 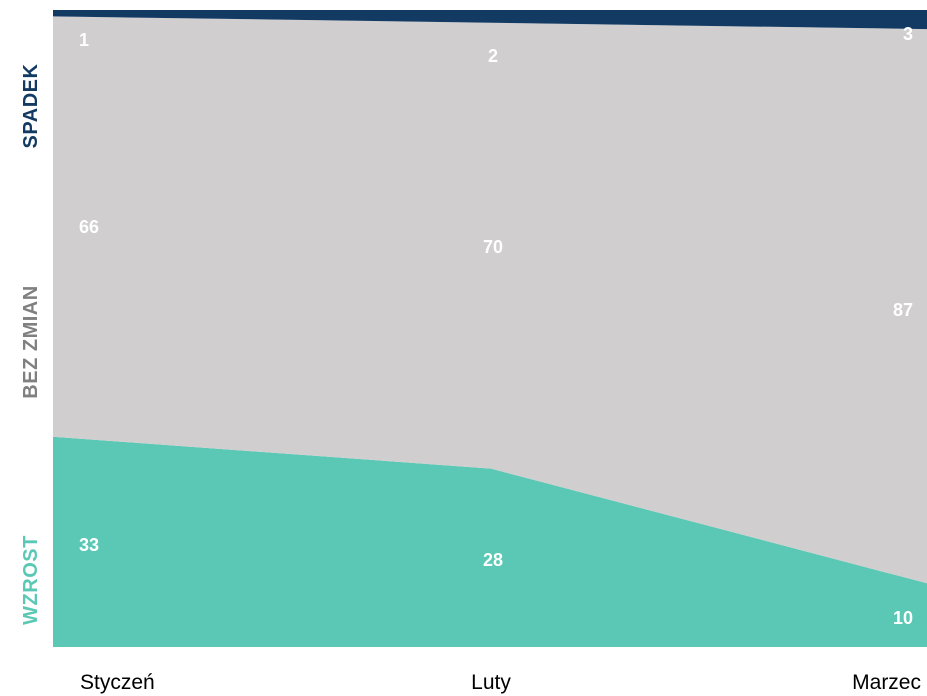 What do you see at coordinates (908, 34) in the screenshot?
I see `data-label-spadek-3: 3` at bounding box center [908, 34].